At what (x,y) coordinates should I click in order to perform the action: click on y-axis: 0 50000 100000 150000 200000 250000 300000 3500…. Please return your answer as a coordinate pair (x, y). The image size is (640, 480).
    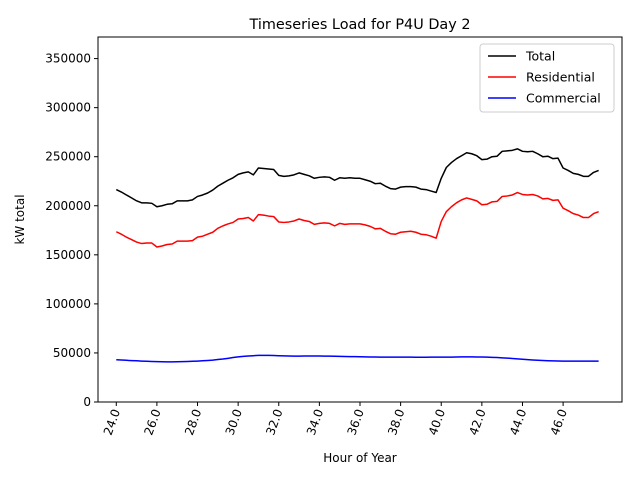
    Looking at the image, I should click on (71, 230).